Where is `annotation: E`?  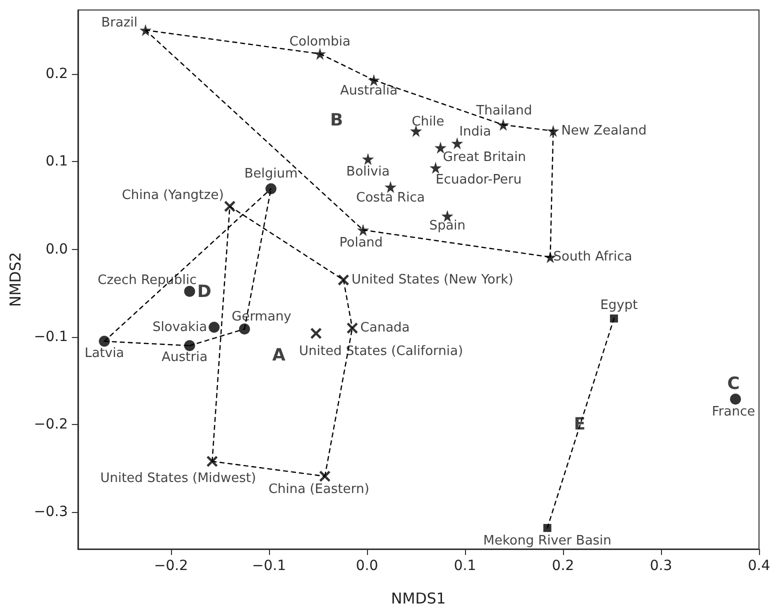 annotation: E is located at coordinates (580, 424).